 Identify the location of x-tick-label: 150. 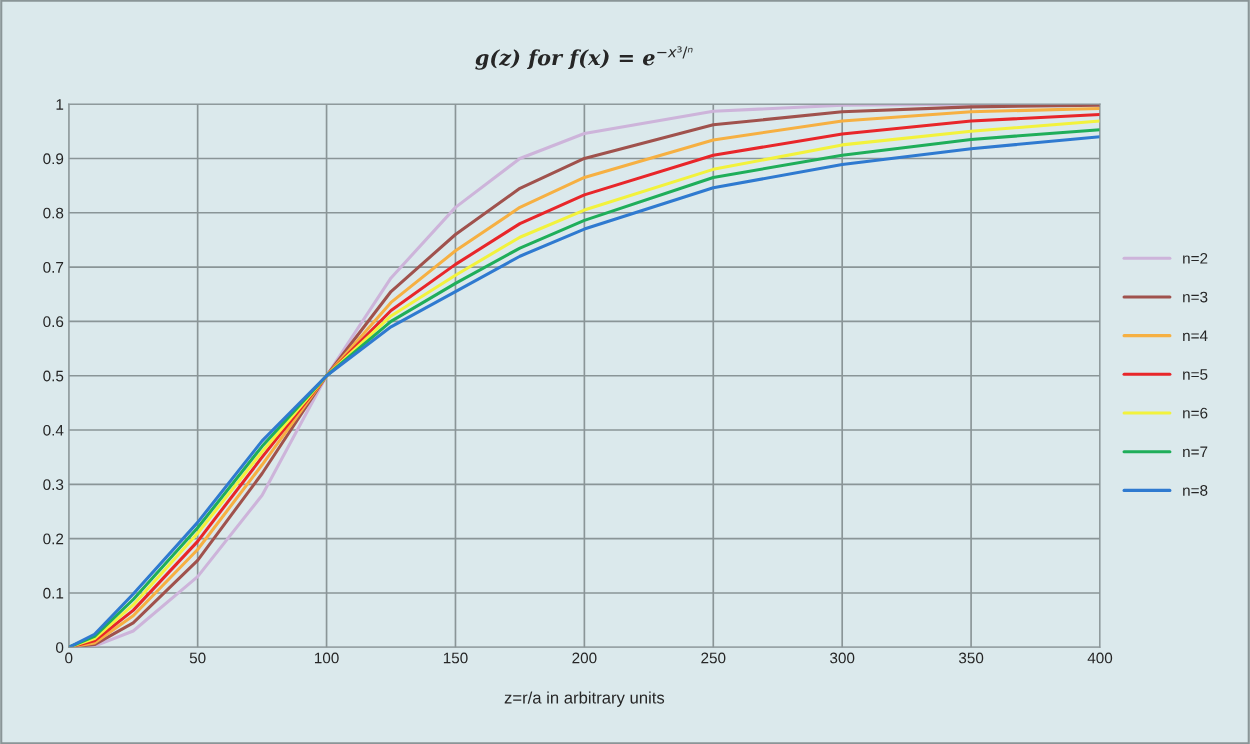
(455, 658).